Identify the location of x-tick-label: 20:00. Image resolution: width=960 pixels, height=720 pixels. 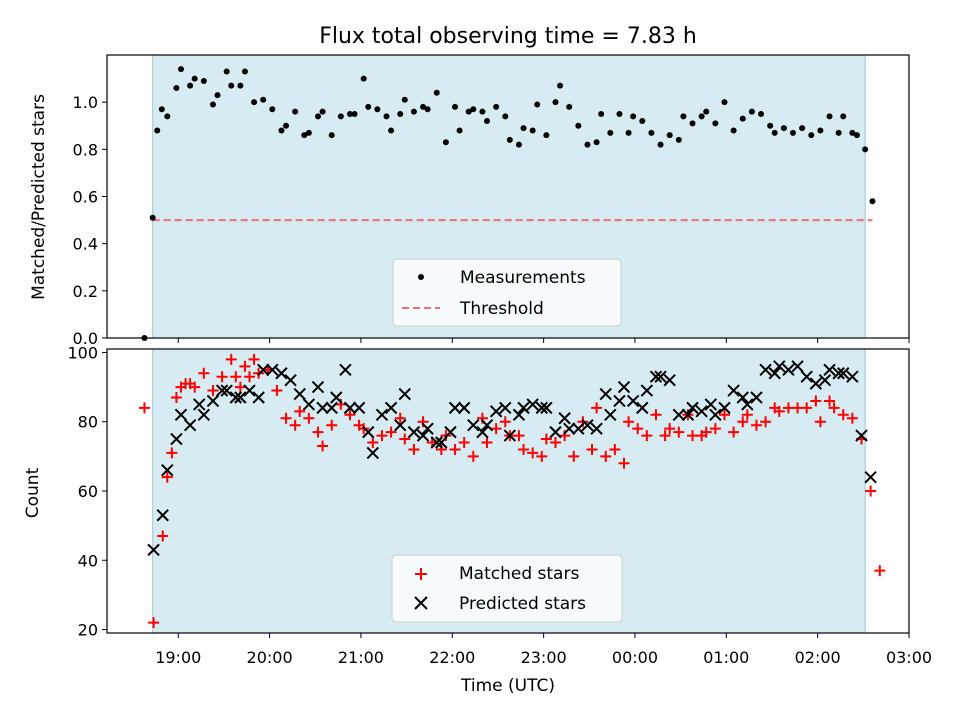
(270, 657).